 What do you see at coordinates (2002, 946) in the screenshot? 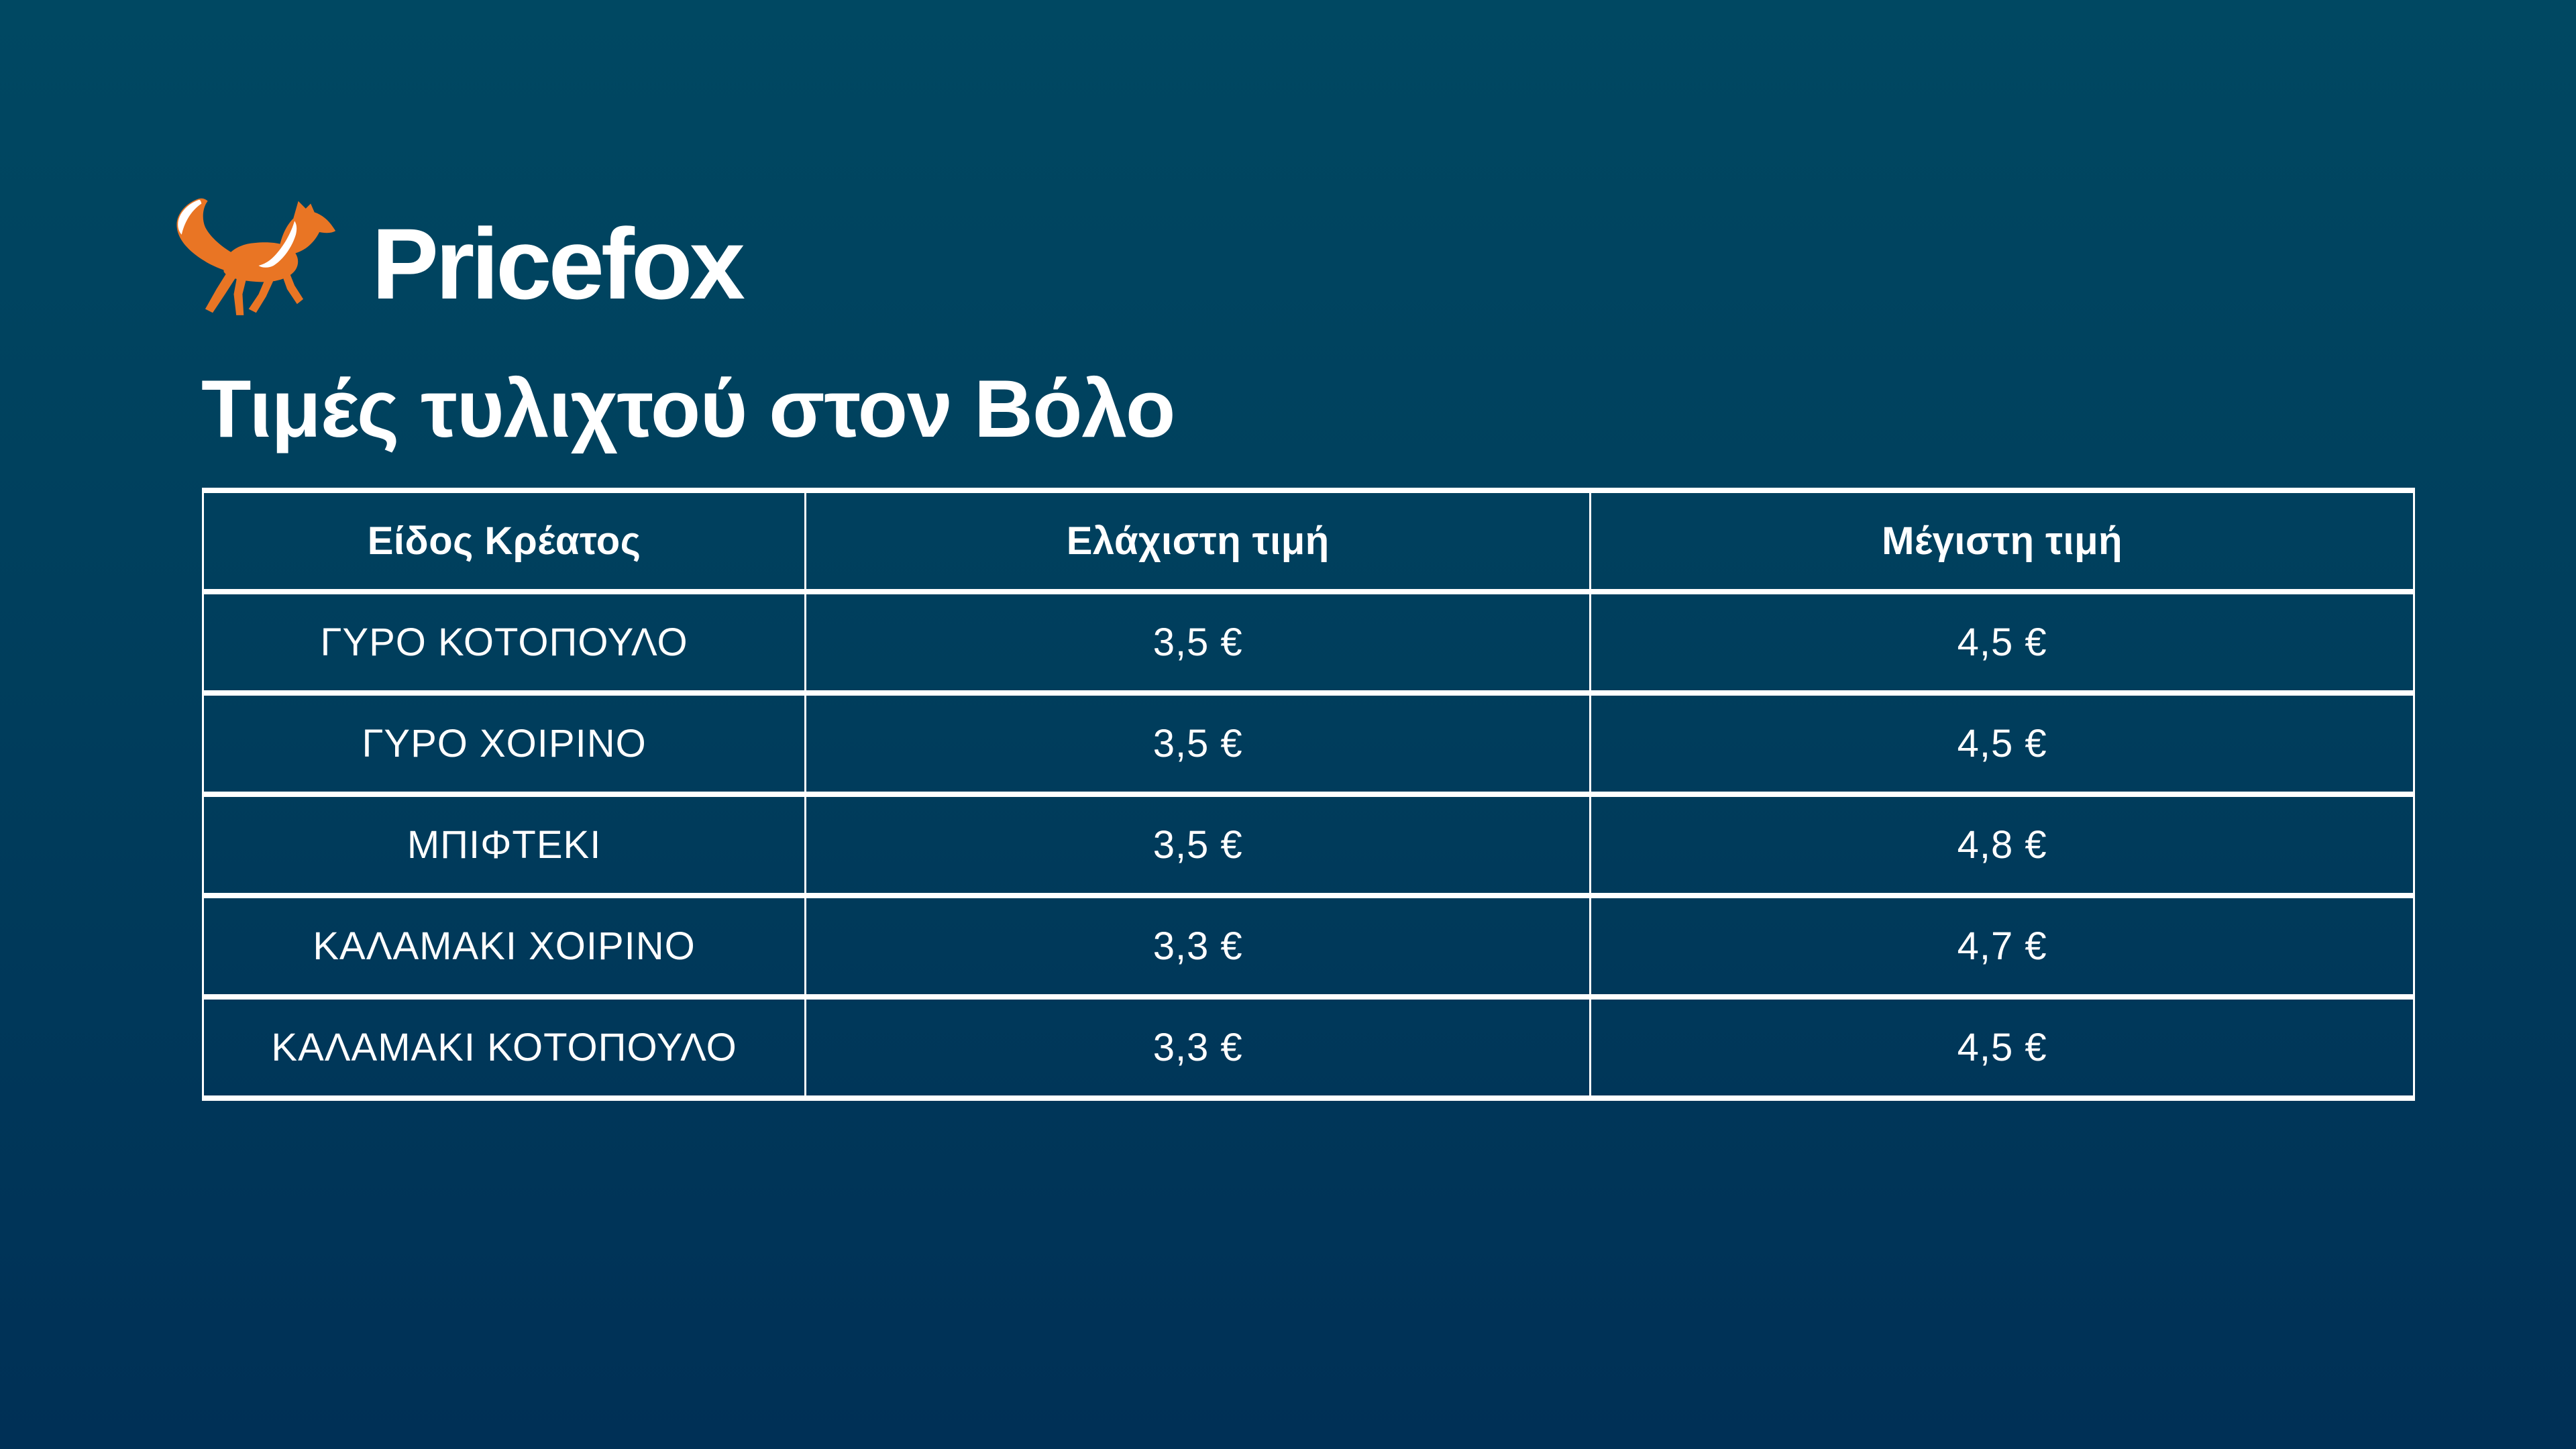
I see `table-cell-max-price: 4,7 €` at bounding box center [2002, 946].